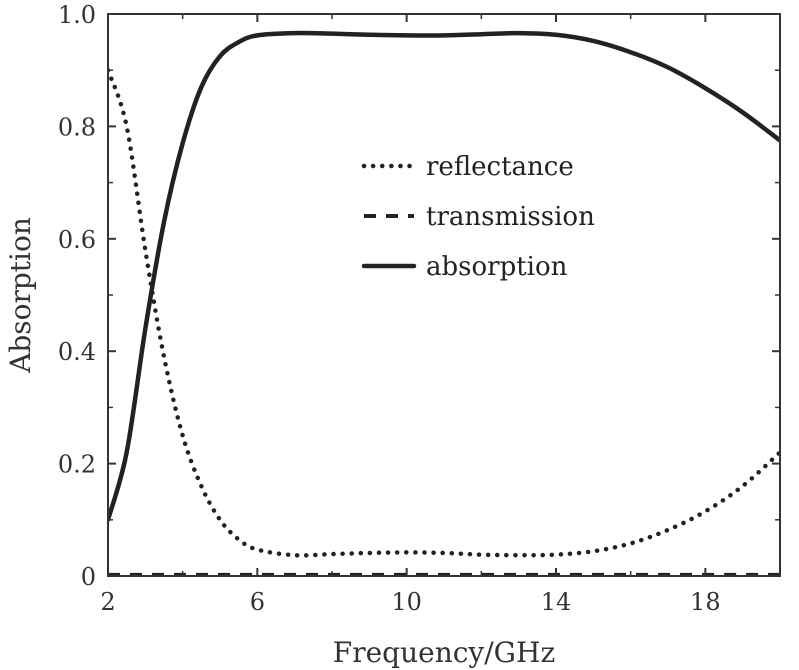 Image resolution: width=799 pixels, height=670 pixels. Describe the element at coordinates (500, 167) in the screenshot. I see `legend-label-reflectance: reflectance` at that location.